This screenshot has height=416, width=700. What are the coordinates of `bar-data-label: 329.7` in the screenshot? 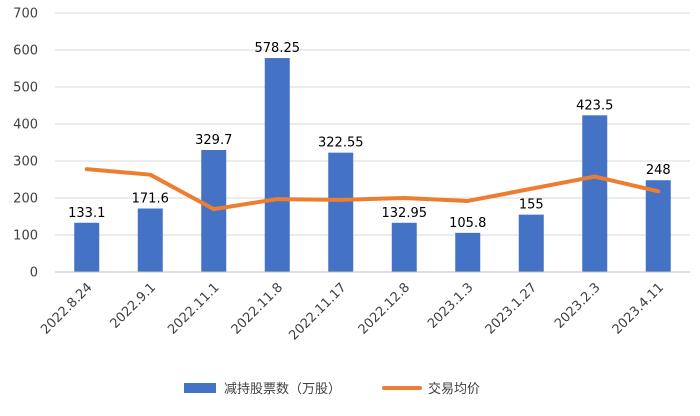 It's located at (213, 140).